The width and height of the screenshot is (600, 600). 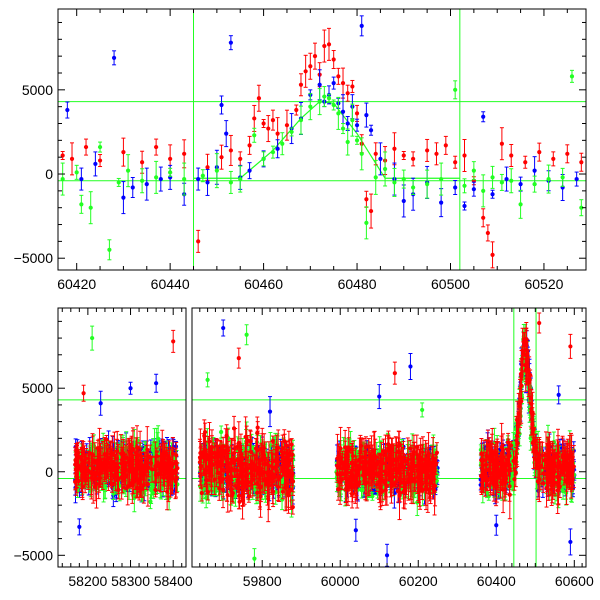 What do you see at coordinates (543, 284) in the screenshot?
I see `x-tick-label: 60520` at bounding box center [543, 284].